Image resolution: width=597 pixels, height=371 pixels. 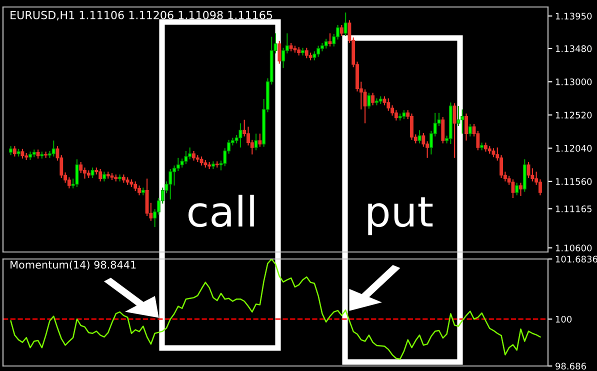 What do you see at coordinates (574, 181) in the screenshot?
I see `y-tick-label: 1.11560` at bounding box center [574, 181].